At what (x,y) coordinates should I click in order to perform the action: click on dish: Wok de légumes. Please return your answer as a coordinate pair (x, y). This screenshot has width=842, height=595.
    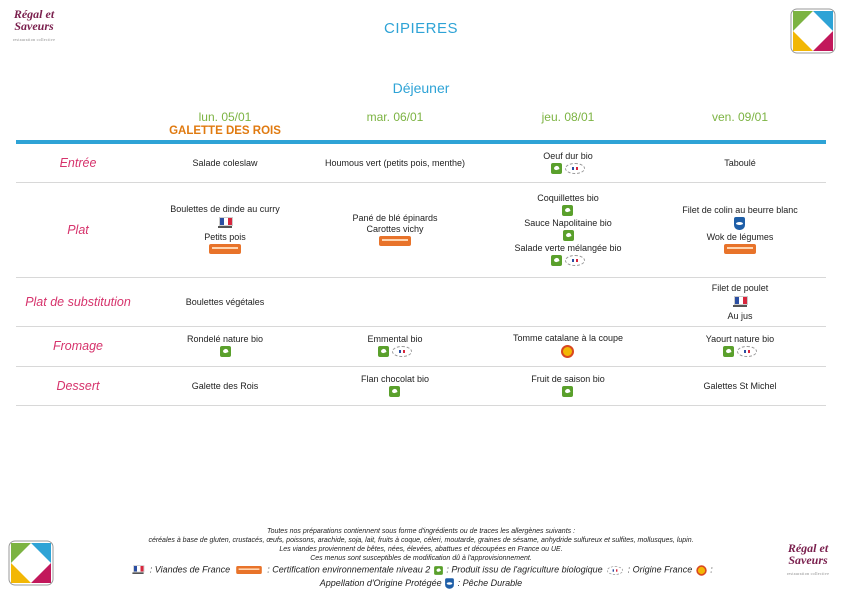
    Looking at the image, I should click on (740, 243).